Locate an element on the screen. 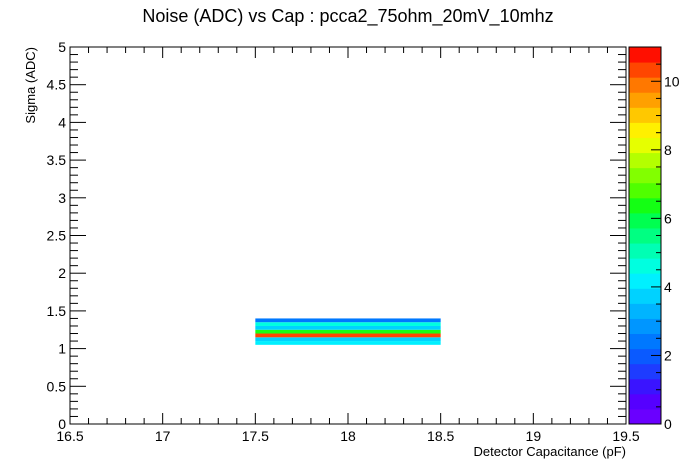 This screenshot has height=472, width=696. y-tick-label: 5 is located at coordinates (62, 47).